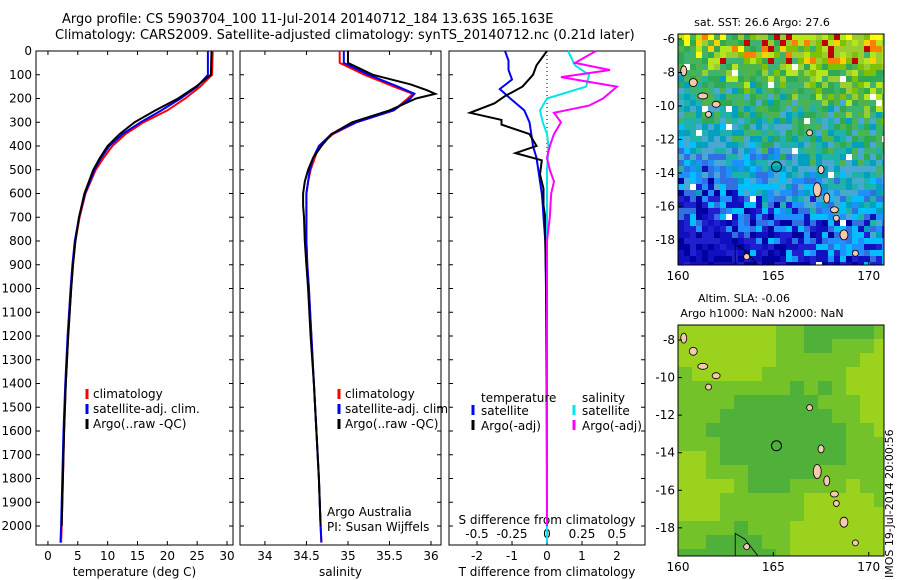  What do you see at coordinates (762, 22) in the screenshot?
I see `sst-map-title: sat. SST: 26.6 Argo: 27.6` at bounding box center [762, 22].